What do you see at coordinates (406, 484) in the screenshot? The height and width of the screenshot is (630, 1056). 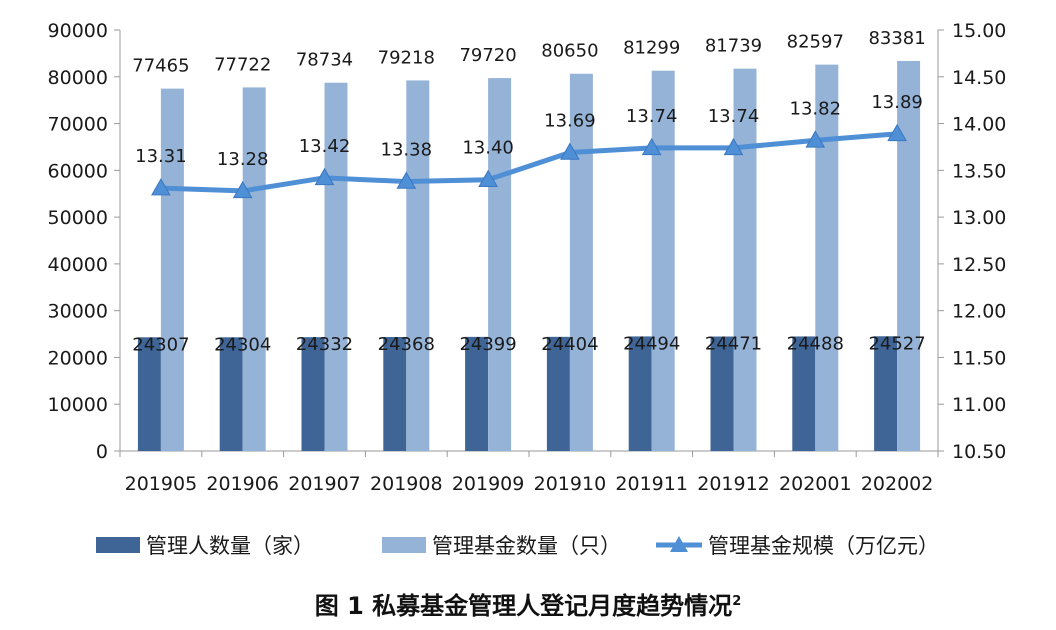 I see `x-tick-label: 201908` at bounding box center [406, 484].